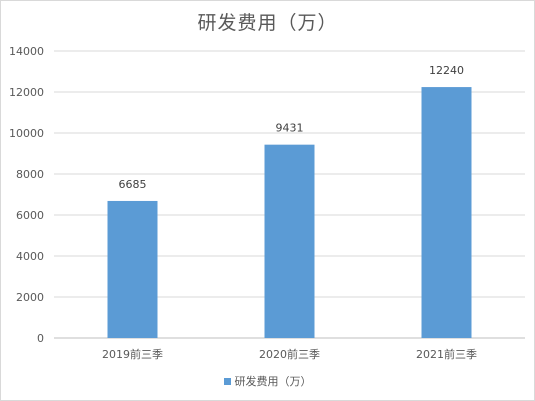 The image size is (535, 401). I want to click on x-category-label: 2020前三季, so click(289, 354).